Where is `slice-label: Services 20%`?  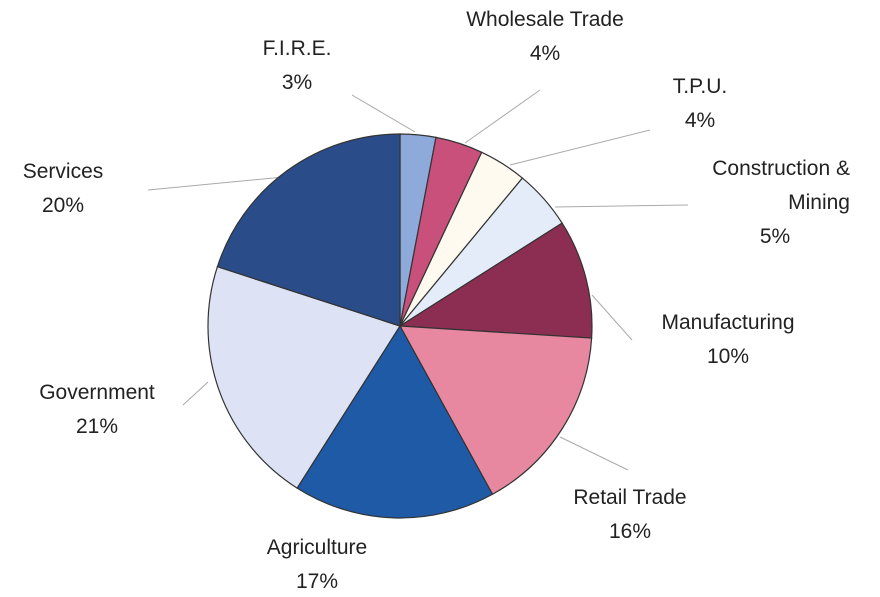
slice-label: Services 20% is located at coordinates (63, 189).